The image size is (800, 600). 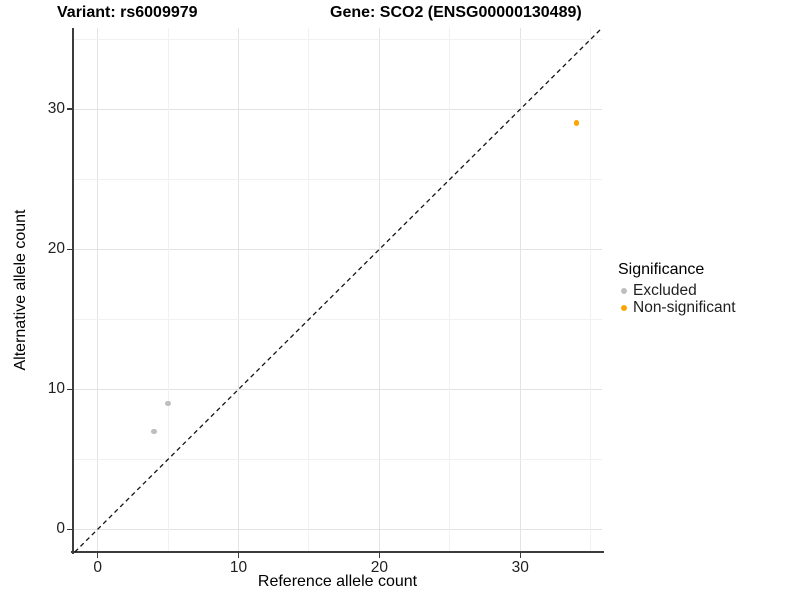 What do you see at coordinates (97, 567) in the screenshot?
I see `x-tick-label: 0` at bounding box center [97, 567].